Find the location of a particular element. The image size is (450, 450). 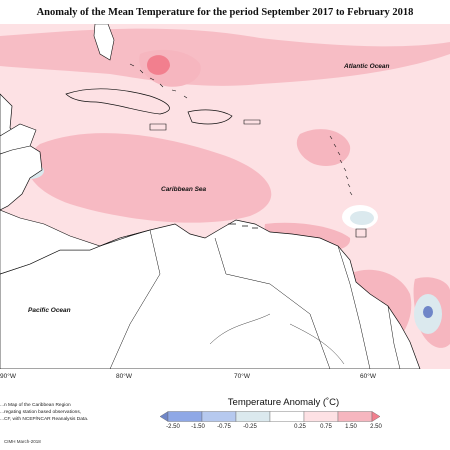

footer-line-3: ...CF, with NCEP/NCAR Reanalysis Data. is located at coordinates (44, 419).